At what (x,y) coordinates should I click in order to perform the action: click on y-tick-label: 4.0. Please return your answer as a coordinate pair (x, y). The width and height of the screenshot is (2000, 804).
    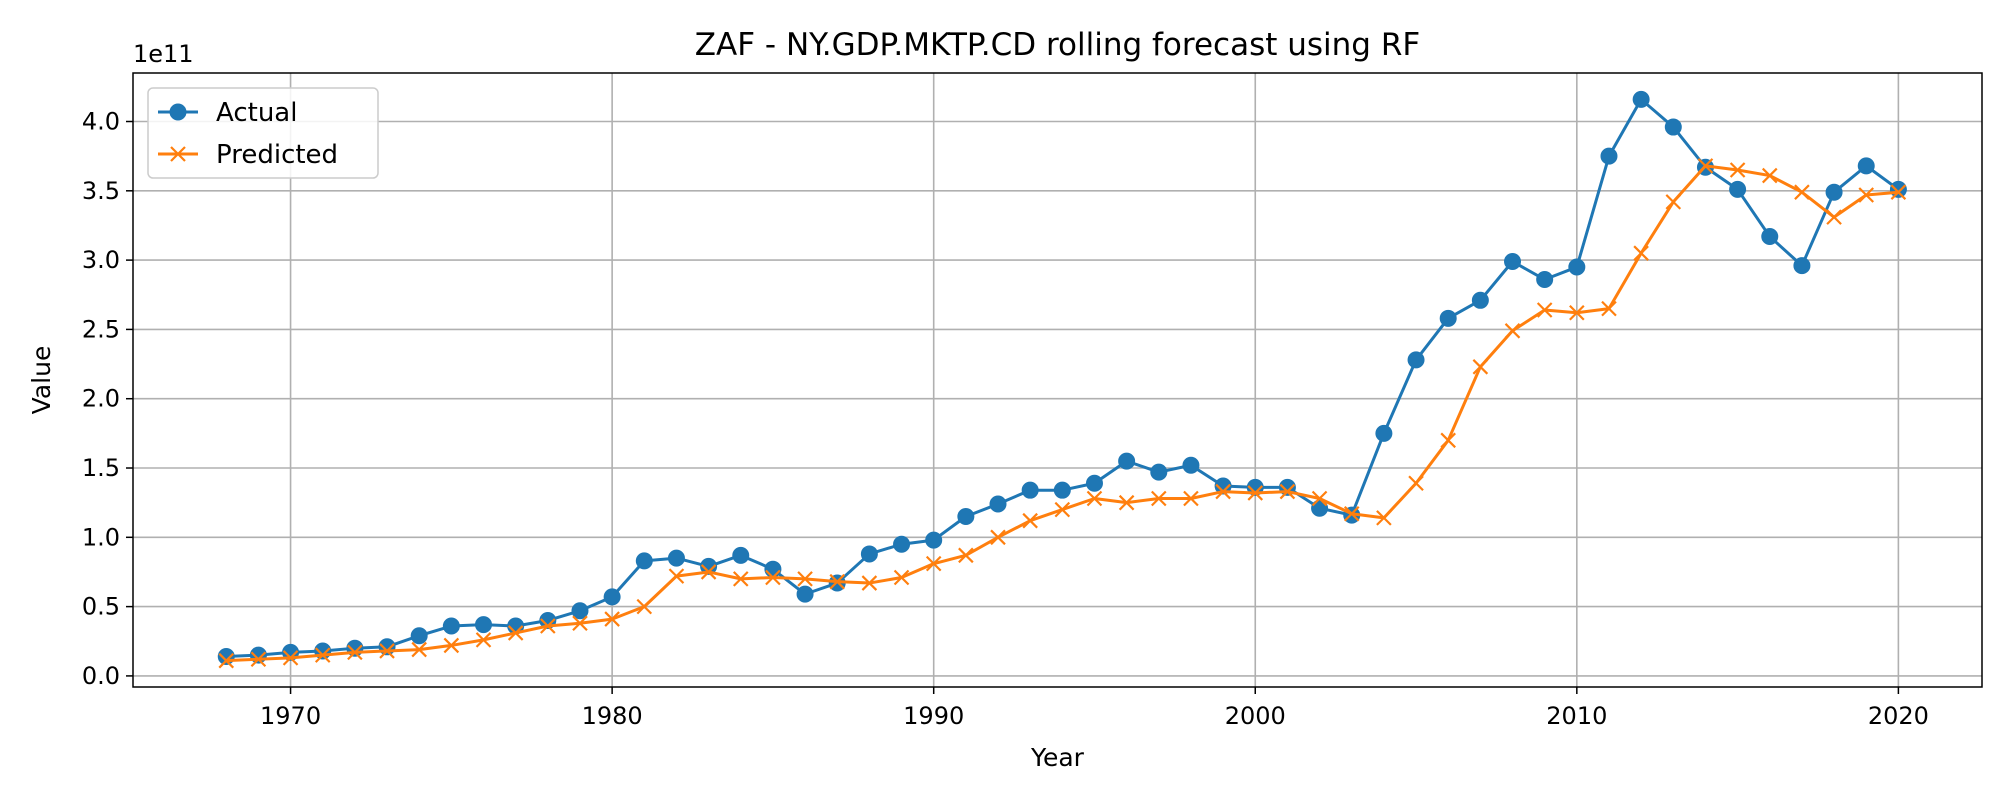
    Looking at the image, I should click on (101, 122).